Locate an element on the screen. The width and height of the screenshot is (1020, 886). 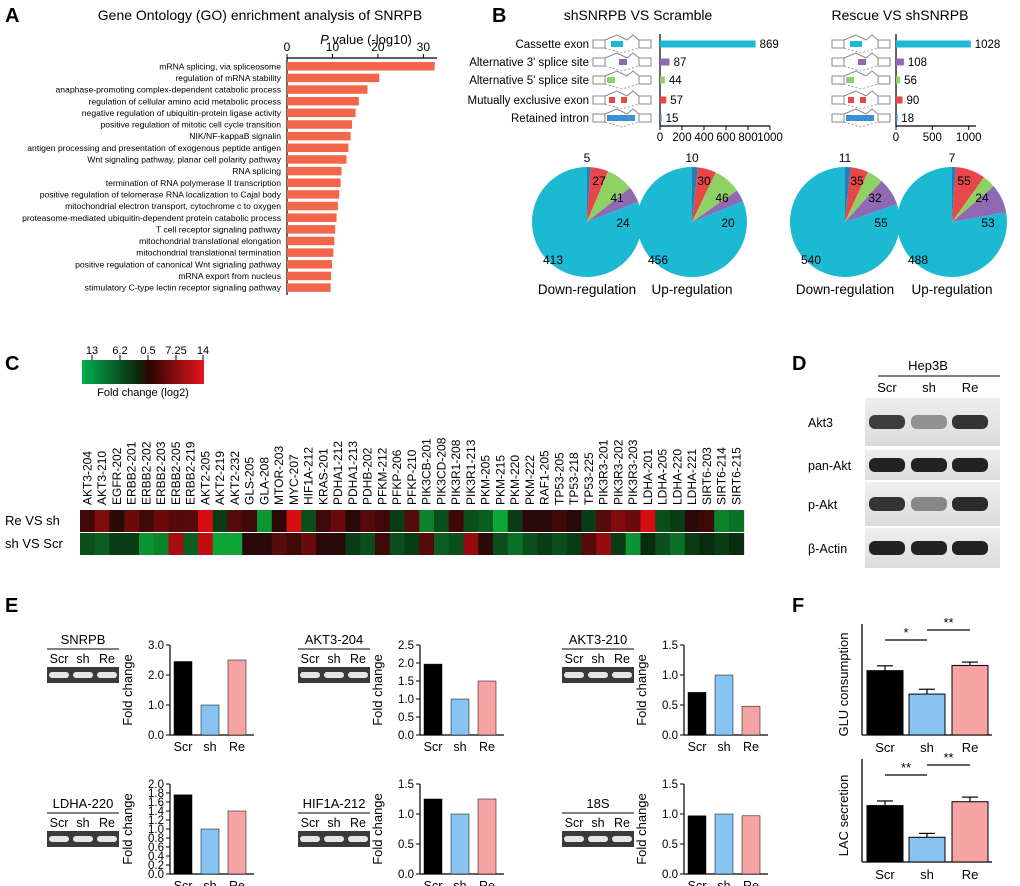
fold-y-tick-label: 0.2 is located at coordinates (156, 866).